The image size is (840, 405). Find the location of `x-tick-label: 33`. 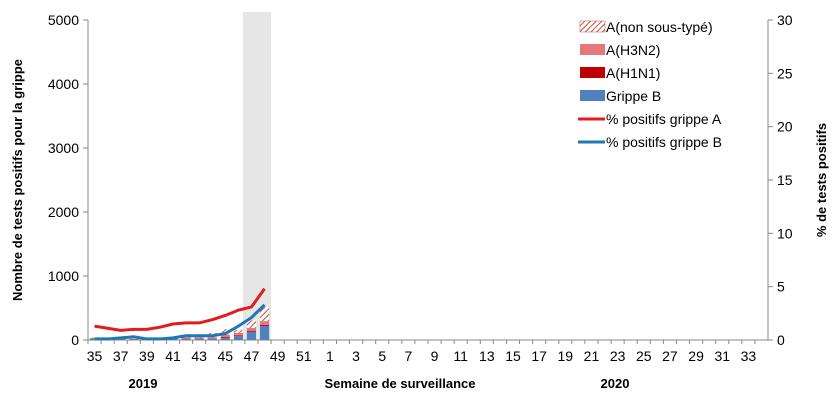

x-tick-label: 33 is located at coordinates (749, 356).